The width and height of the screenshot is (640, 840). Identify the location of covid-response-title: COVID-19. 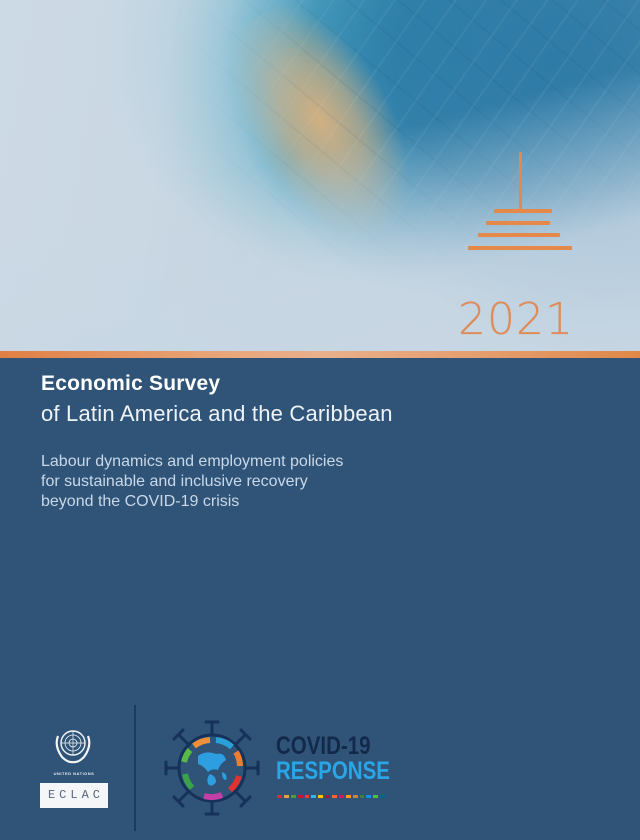
(323, 746).